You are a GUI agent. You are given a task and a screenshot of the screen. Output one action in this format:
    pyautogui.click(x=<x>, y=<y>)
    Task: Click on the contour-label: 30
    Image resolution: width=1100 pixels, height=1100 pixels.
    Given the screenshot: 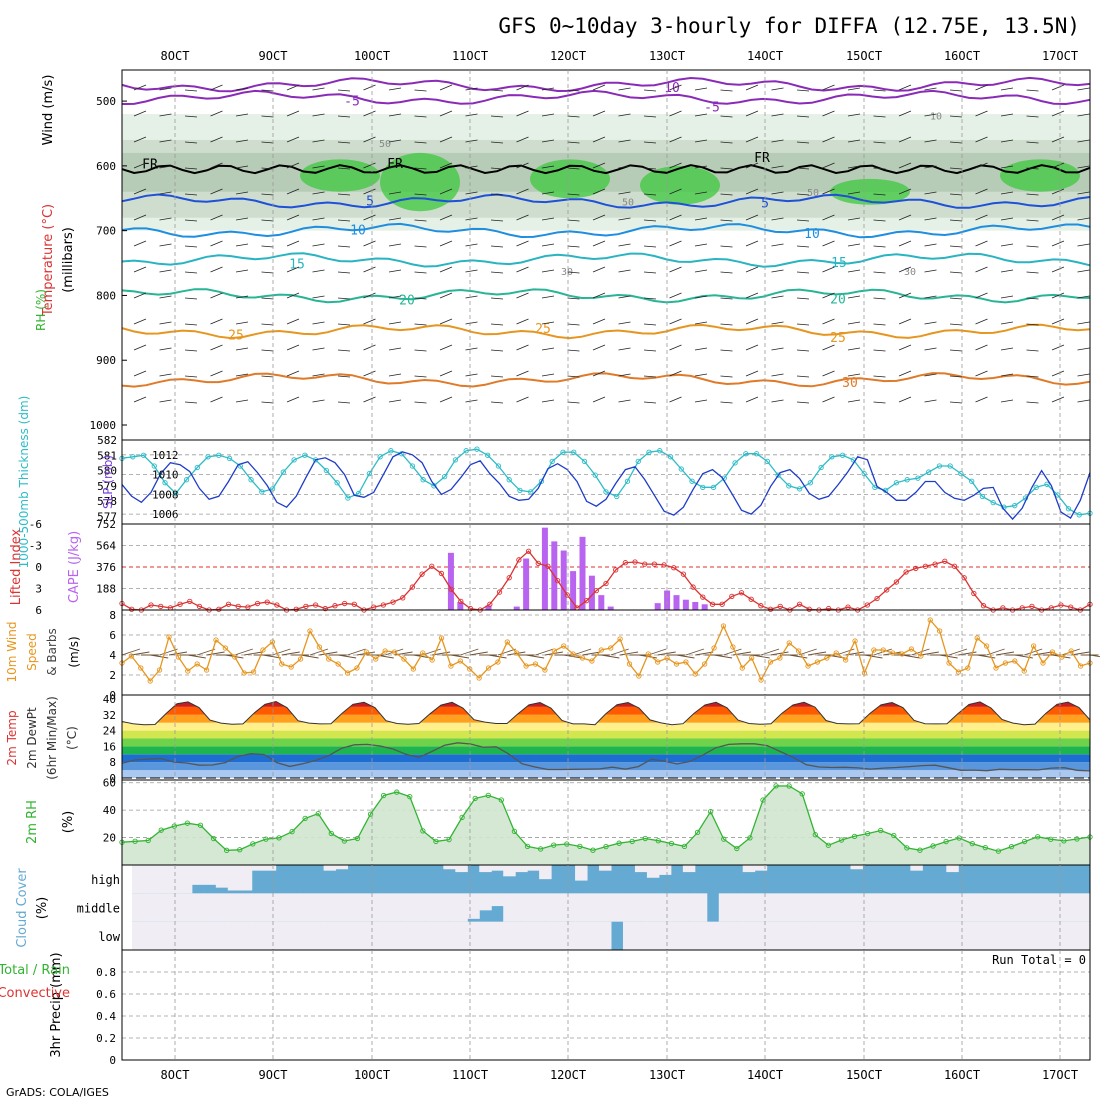 What is the action you would take?
    pyautogui.click(x=567, y=272)
    